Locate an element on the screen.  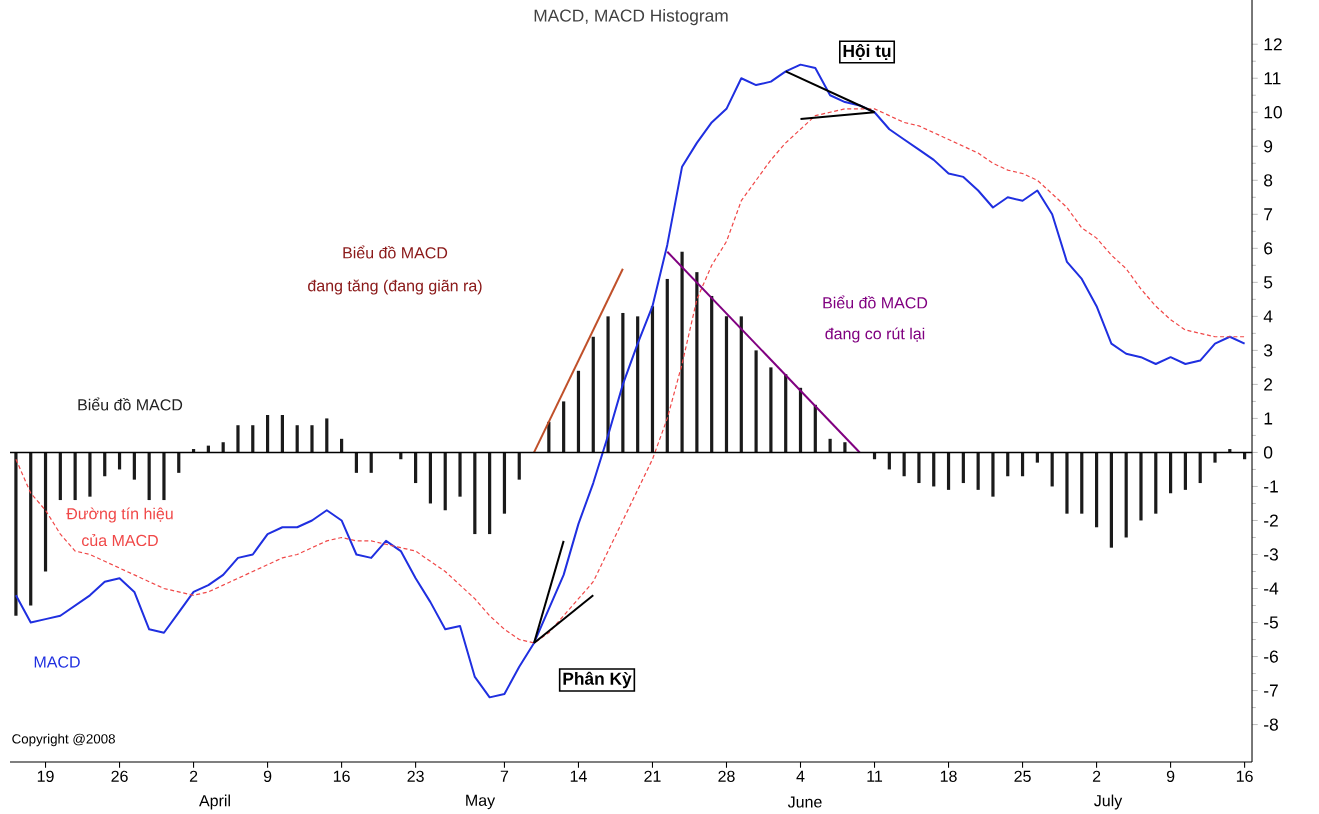
annotation: của MACD is located at coordinates (120, 540).